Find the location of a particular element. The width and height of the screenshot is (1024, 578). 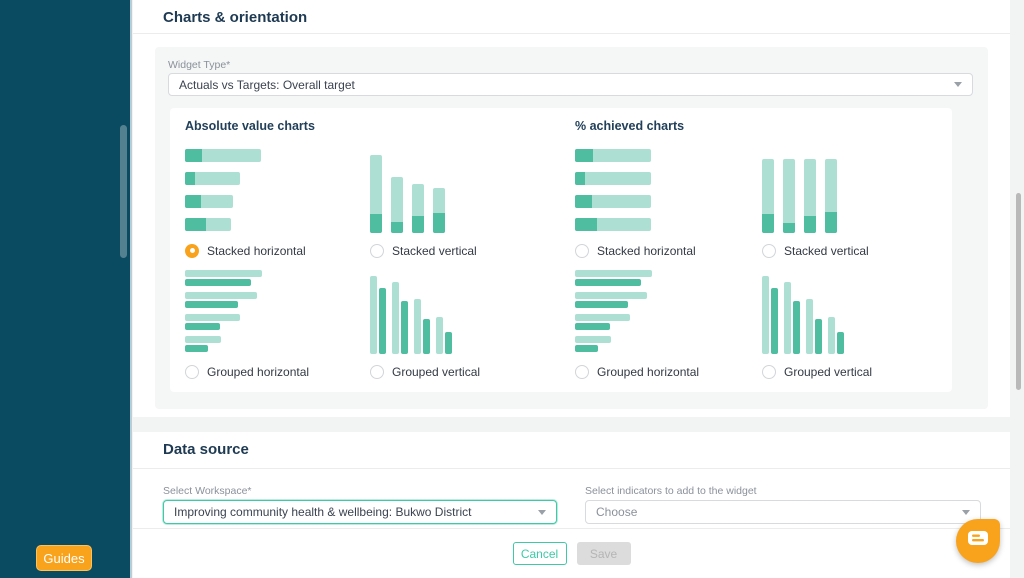

chart-option-absolute-stacked-horizontal: Stacked horizontal is located at coordinates (277, 203).